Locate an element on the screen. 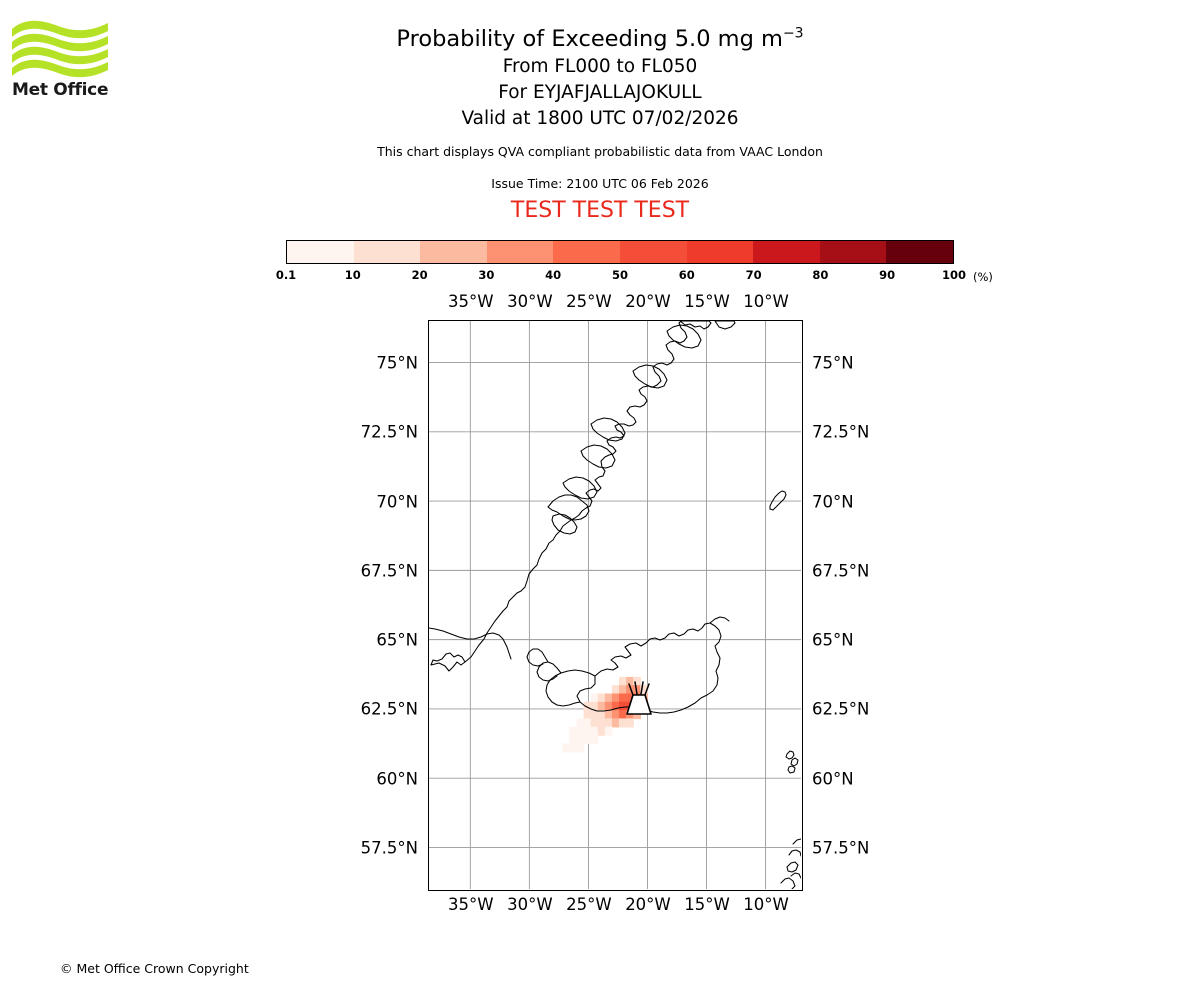  colorbar-tick-30: 30 is located at coordinates (486, 275).